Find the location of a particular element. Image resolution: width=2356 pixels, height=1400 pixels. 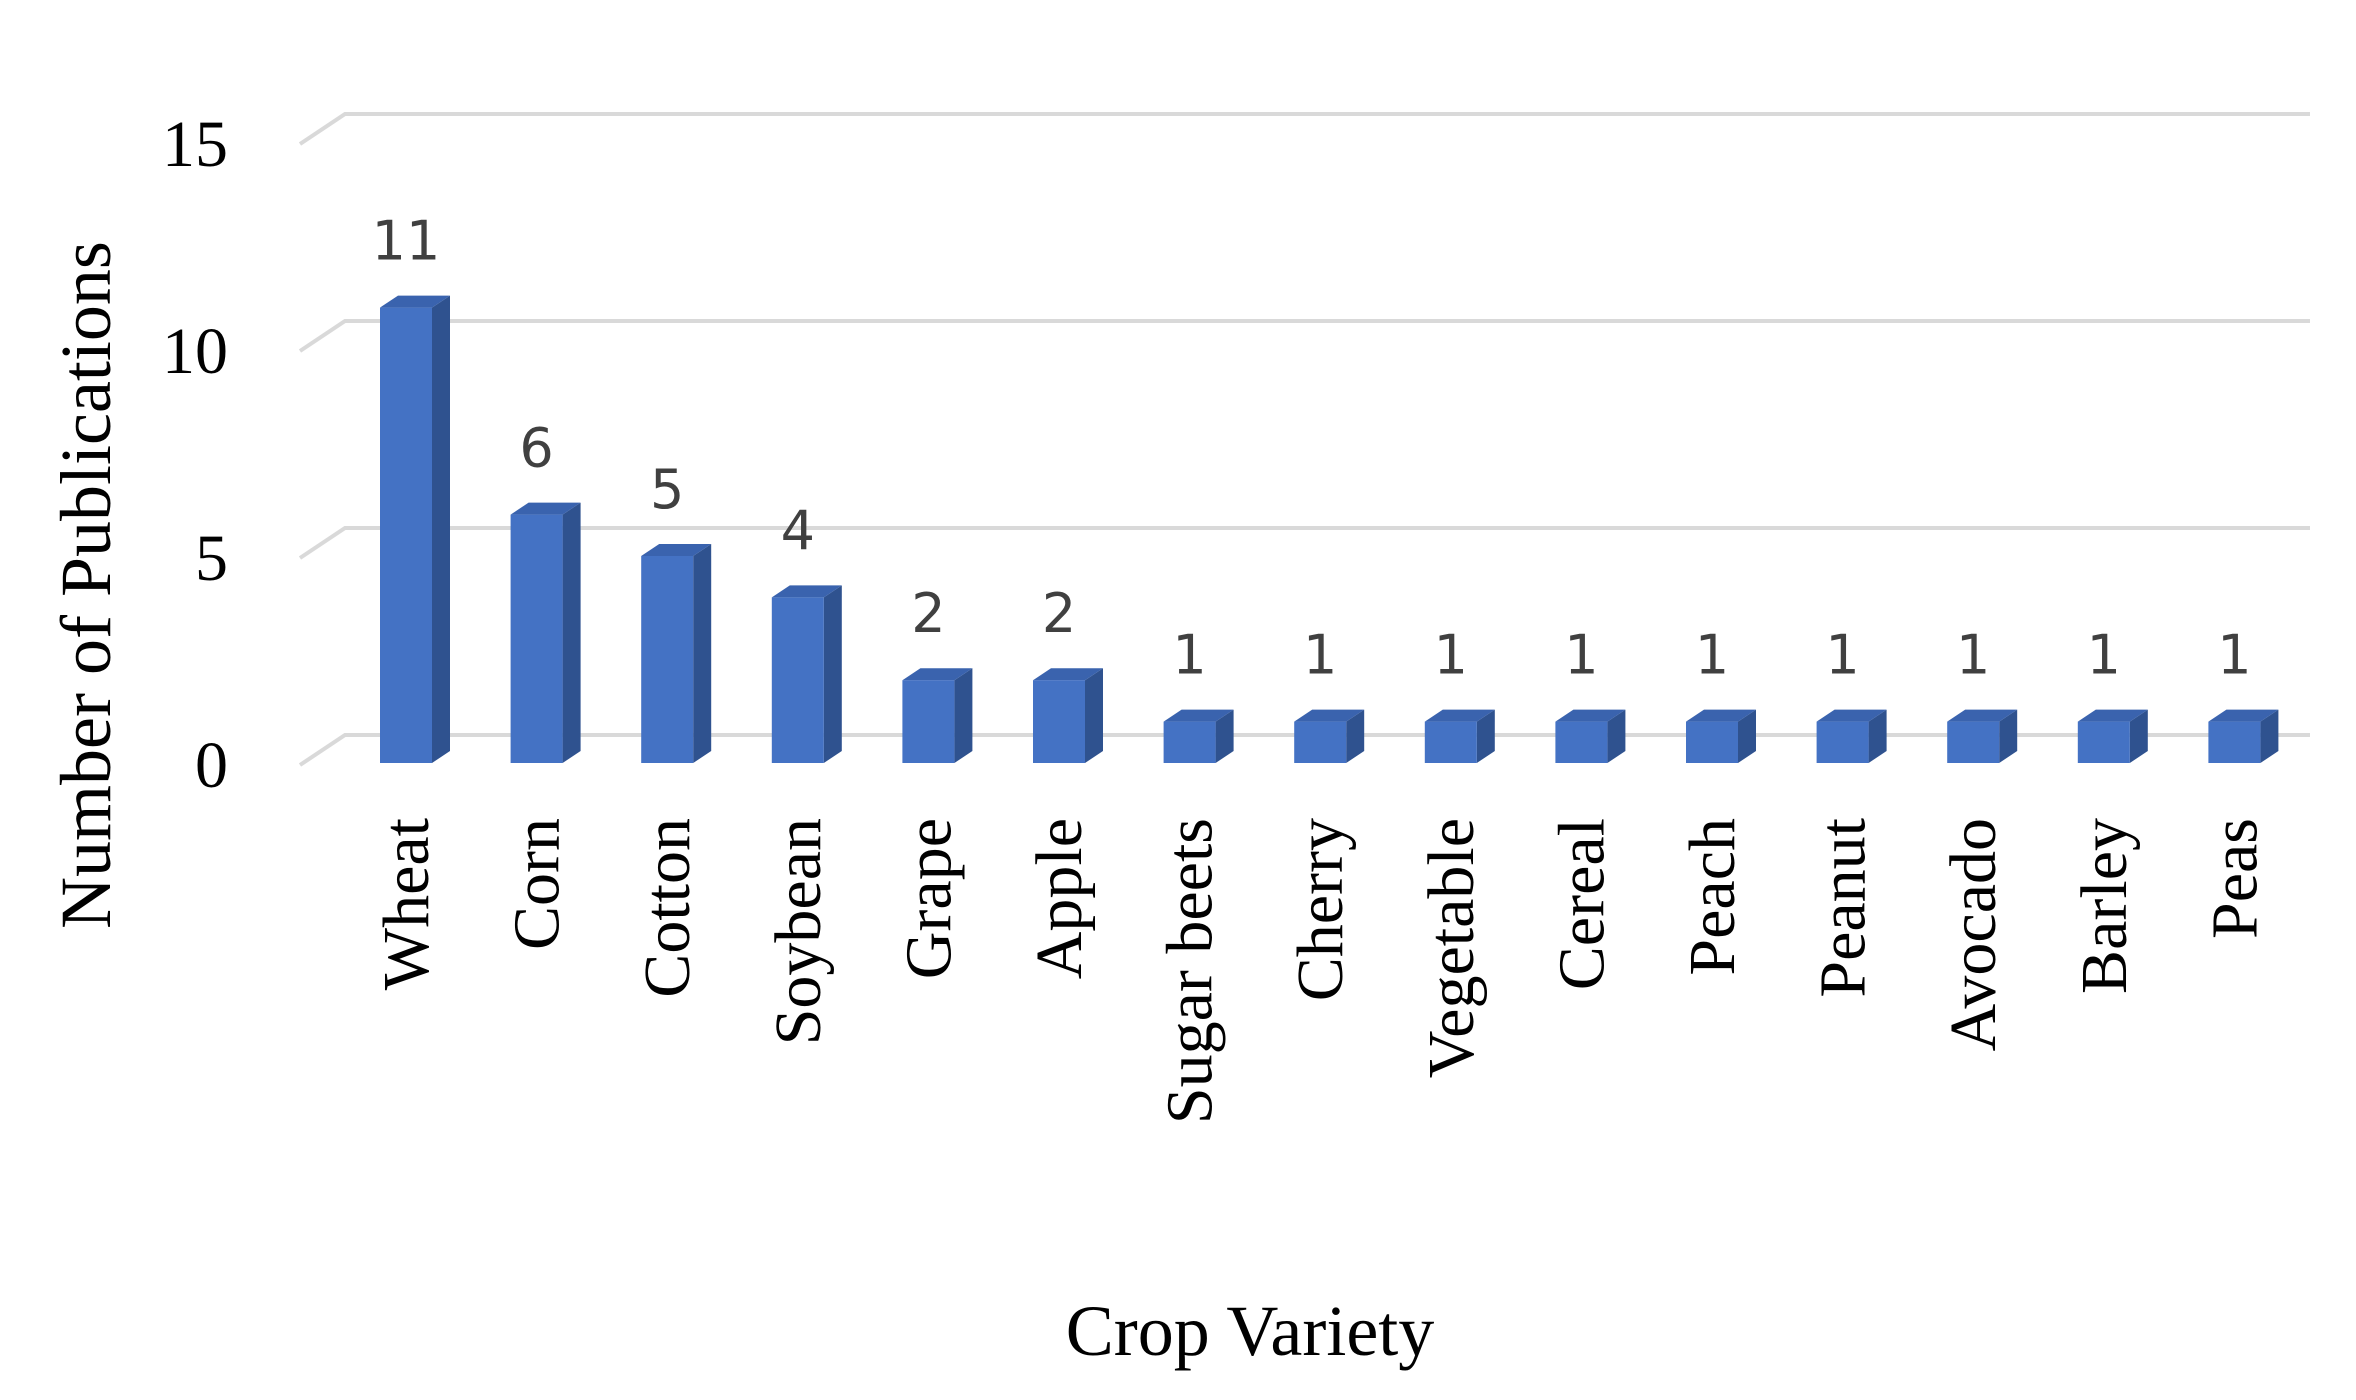

data-label: 6 is located at coordinates (536, 448).